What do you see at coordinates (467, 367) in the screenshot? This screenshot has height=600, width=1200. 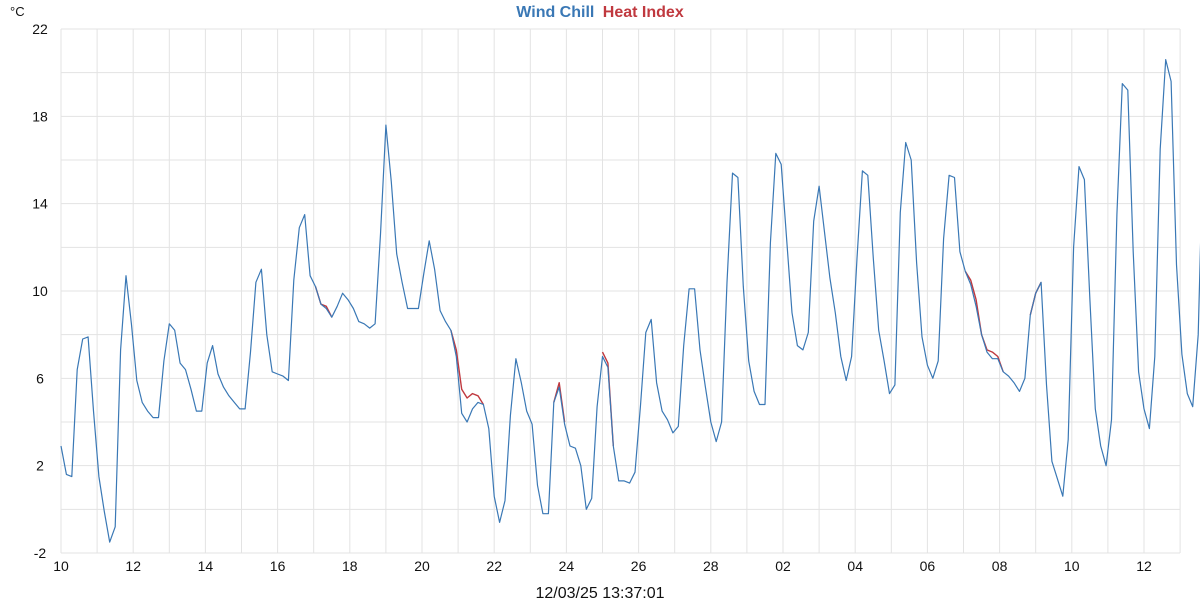 I see `heat-index-line` at bounding box center [467, 367].